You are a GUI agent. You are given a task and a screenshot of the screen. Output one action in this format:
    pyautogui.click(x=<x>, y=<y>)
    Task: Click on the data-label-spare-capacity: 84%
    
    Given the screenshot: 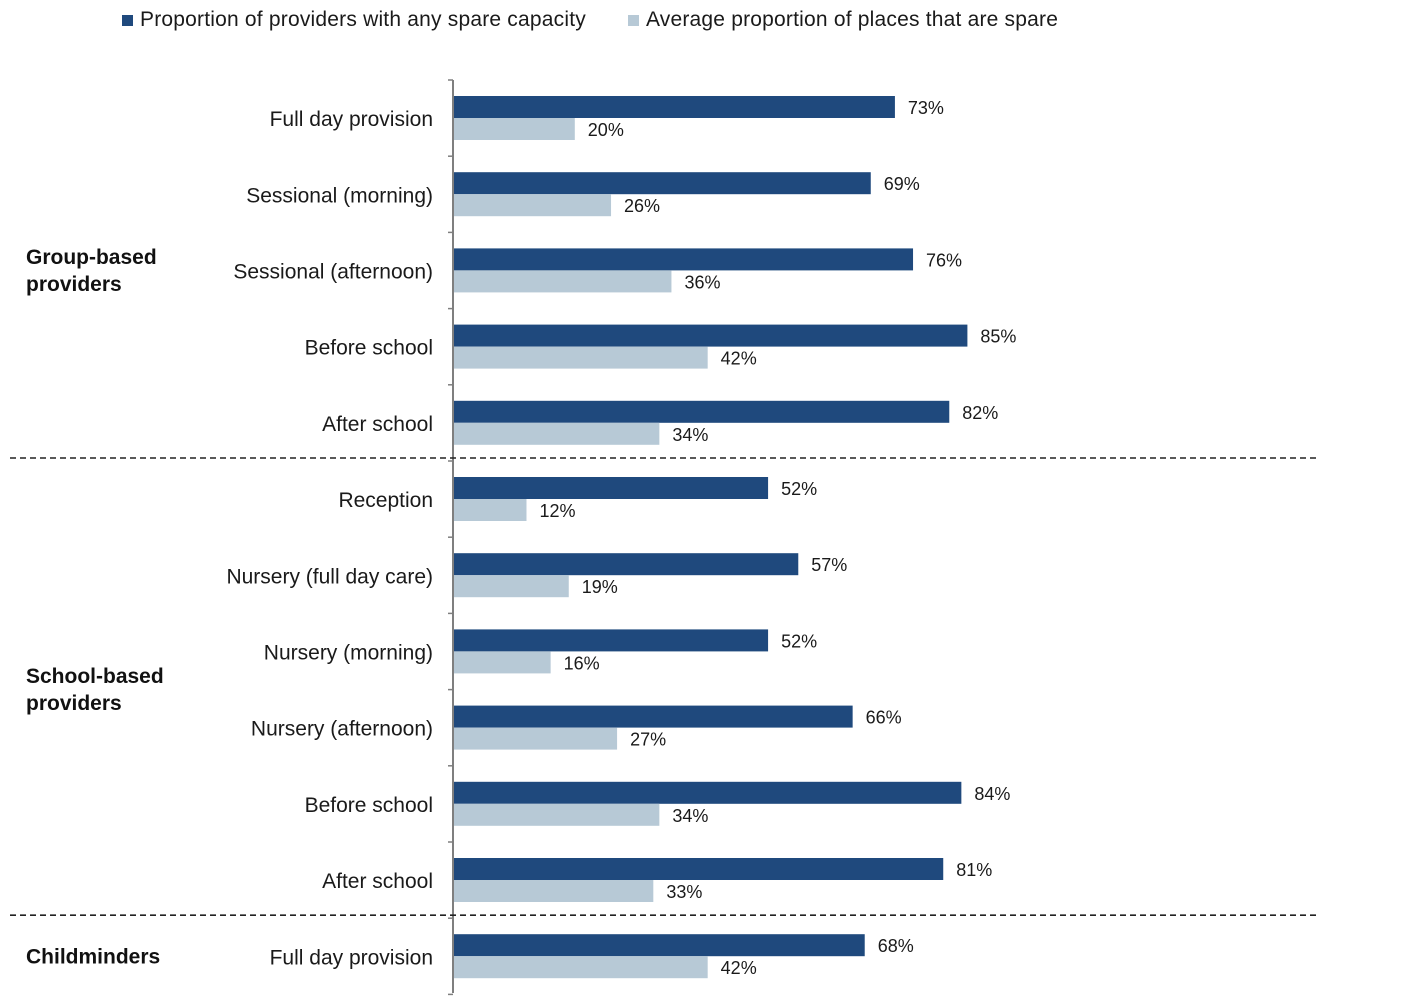 What is the action you would take?
    pyautogui.click(x=992, y=794)
    